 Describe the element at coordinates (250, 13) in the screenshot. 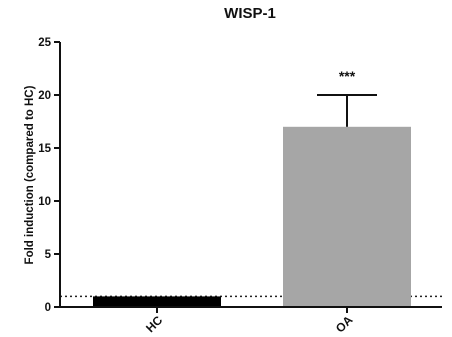

I see `chart-title: WISP-1` at that location.